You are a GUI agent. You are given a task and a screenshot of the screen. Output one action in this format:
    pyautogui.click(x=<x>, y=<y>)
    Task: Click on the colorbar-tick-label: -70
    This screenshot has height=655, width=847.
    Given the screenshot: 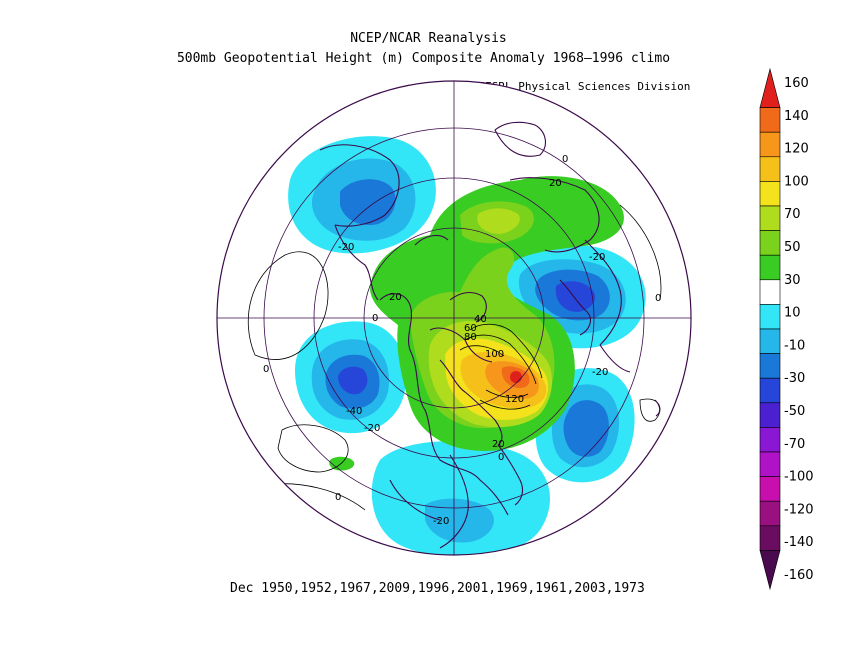 What is the action you would take?
    pyautogui.click(x=794, y=444)
    